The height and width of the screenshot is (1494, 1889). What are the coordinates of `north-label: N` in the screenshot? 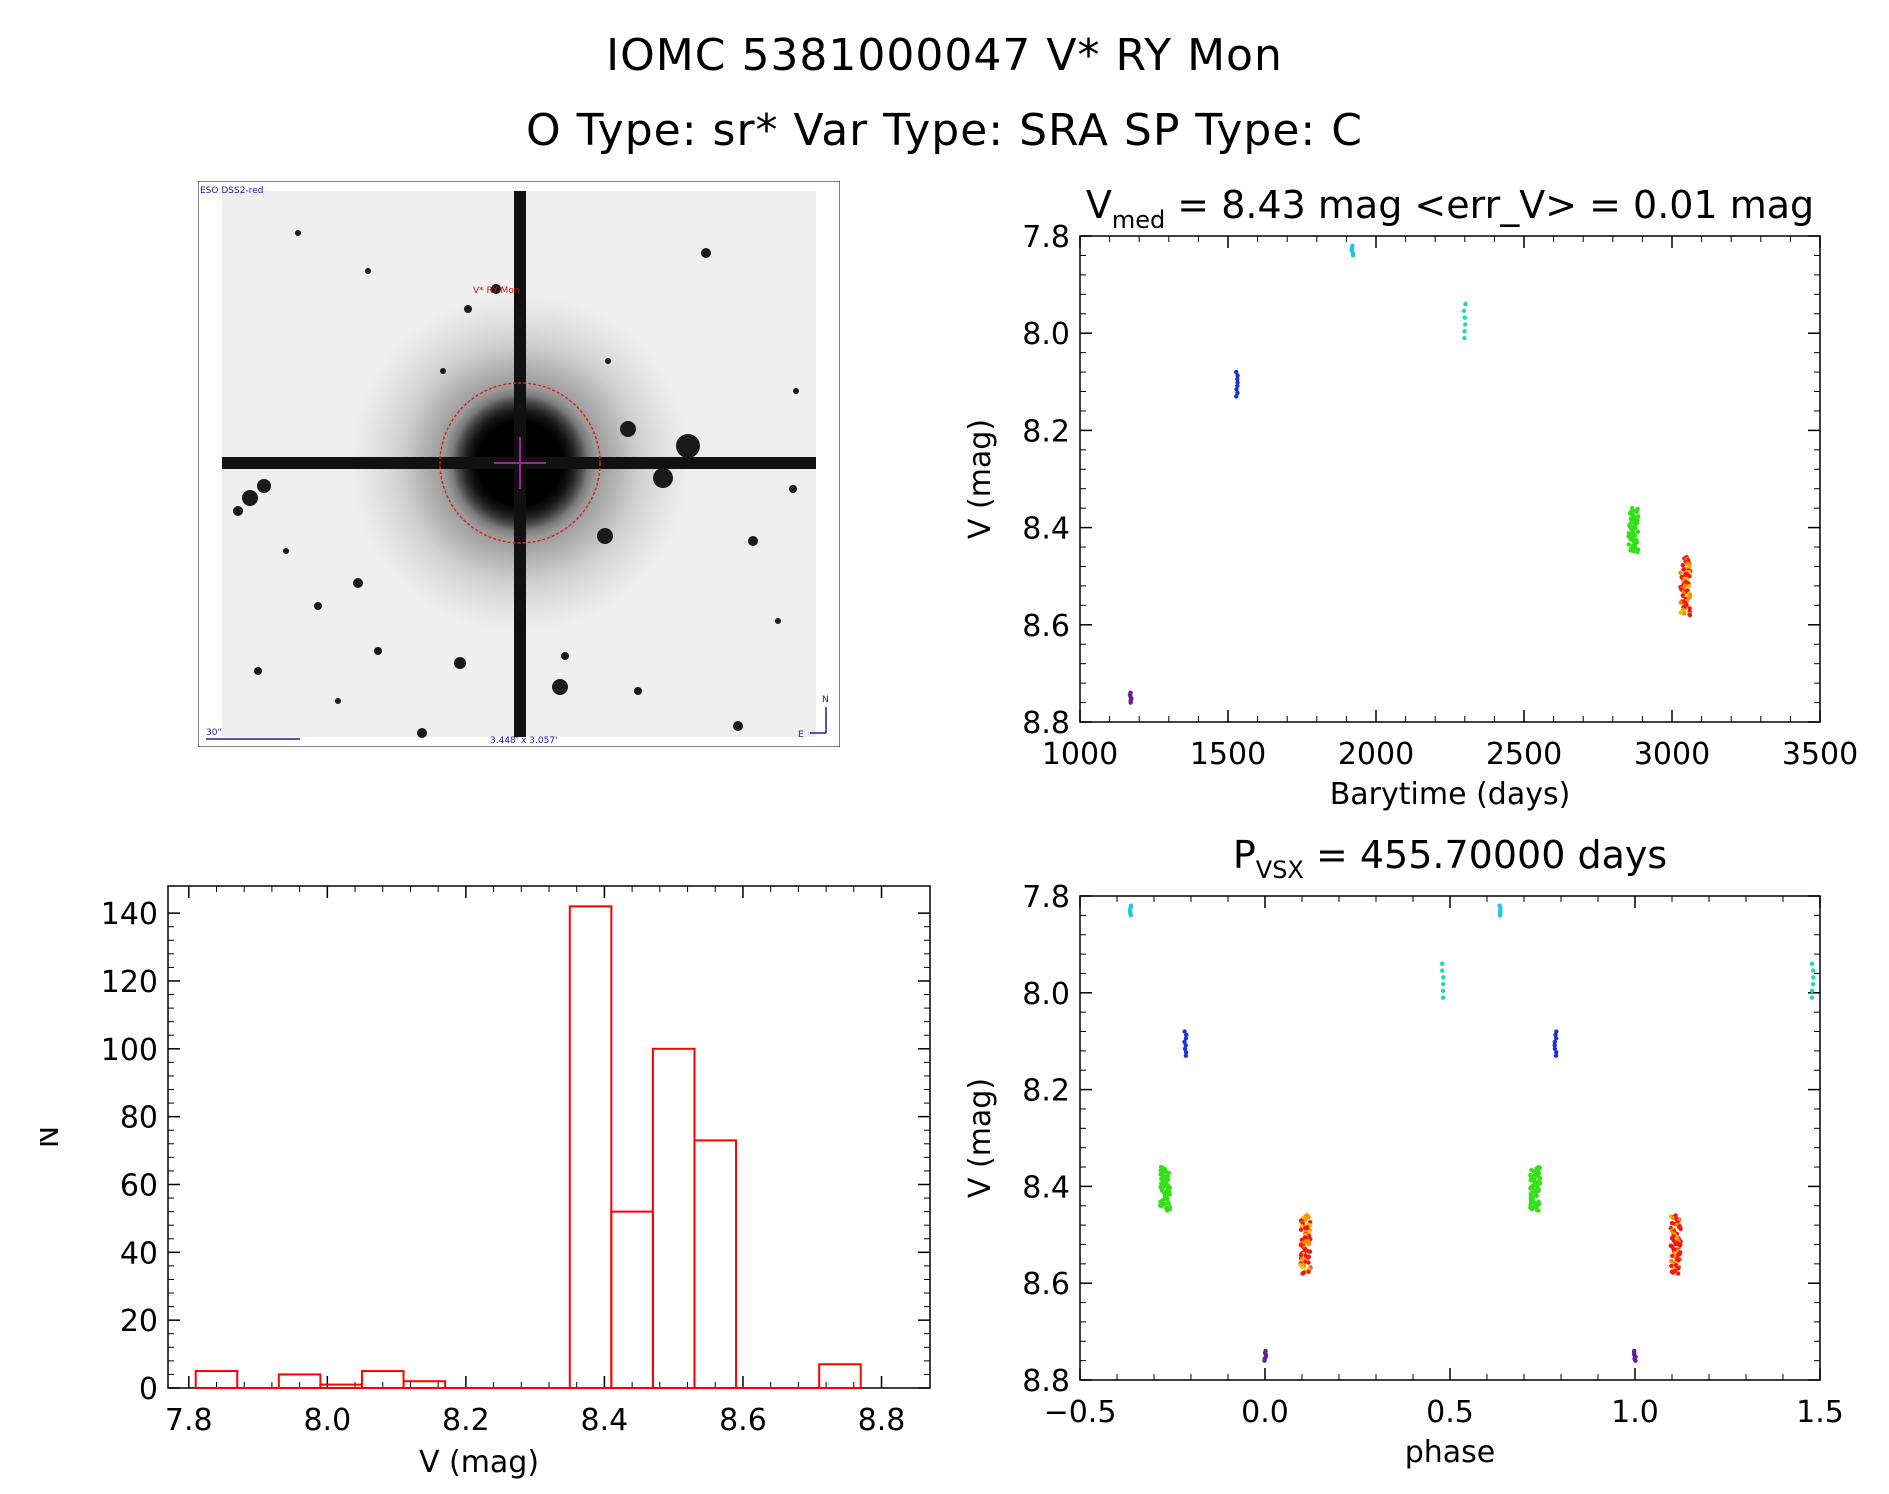 It's located at (825, 700).